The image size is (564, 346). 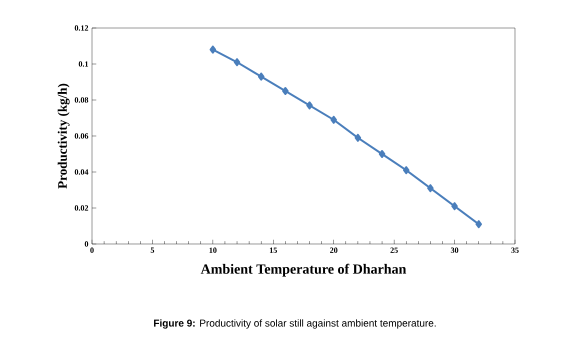 I want to click on y-tick-label: 0, so click(x=86, y=244).